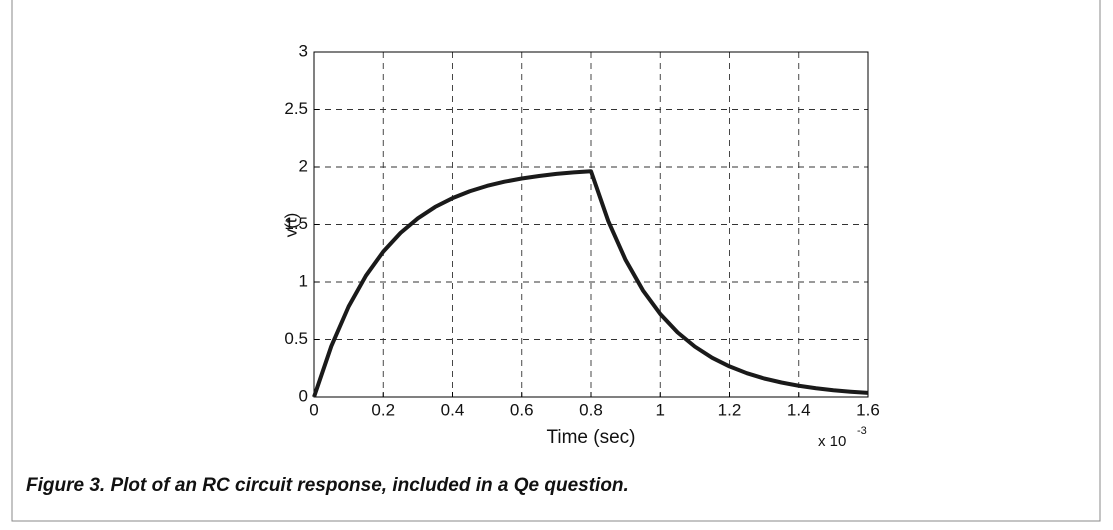  Describe the element at coordinates (296, 338) in the screenshot. I see `y-tick-label: 0.5` at that location.